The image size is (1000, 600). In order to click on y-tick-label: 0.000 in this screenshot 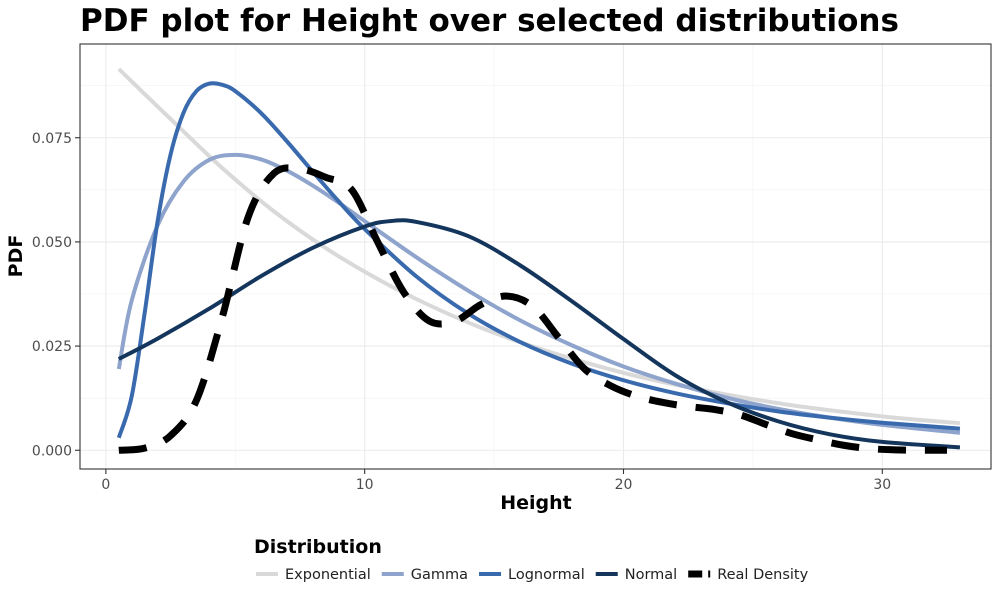, I will do `click(52, 451)`.